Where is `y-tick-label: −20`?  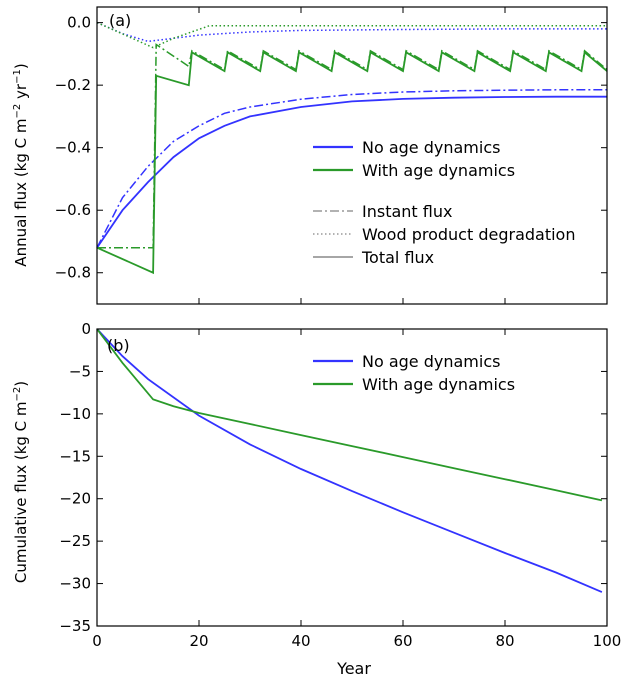 y-tick-label: −20 is located at coordinates (75, 499).